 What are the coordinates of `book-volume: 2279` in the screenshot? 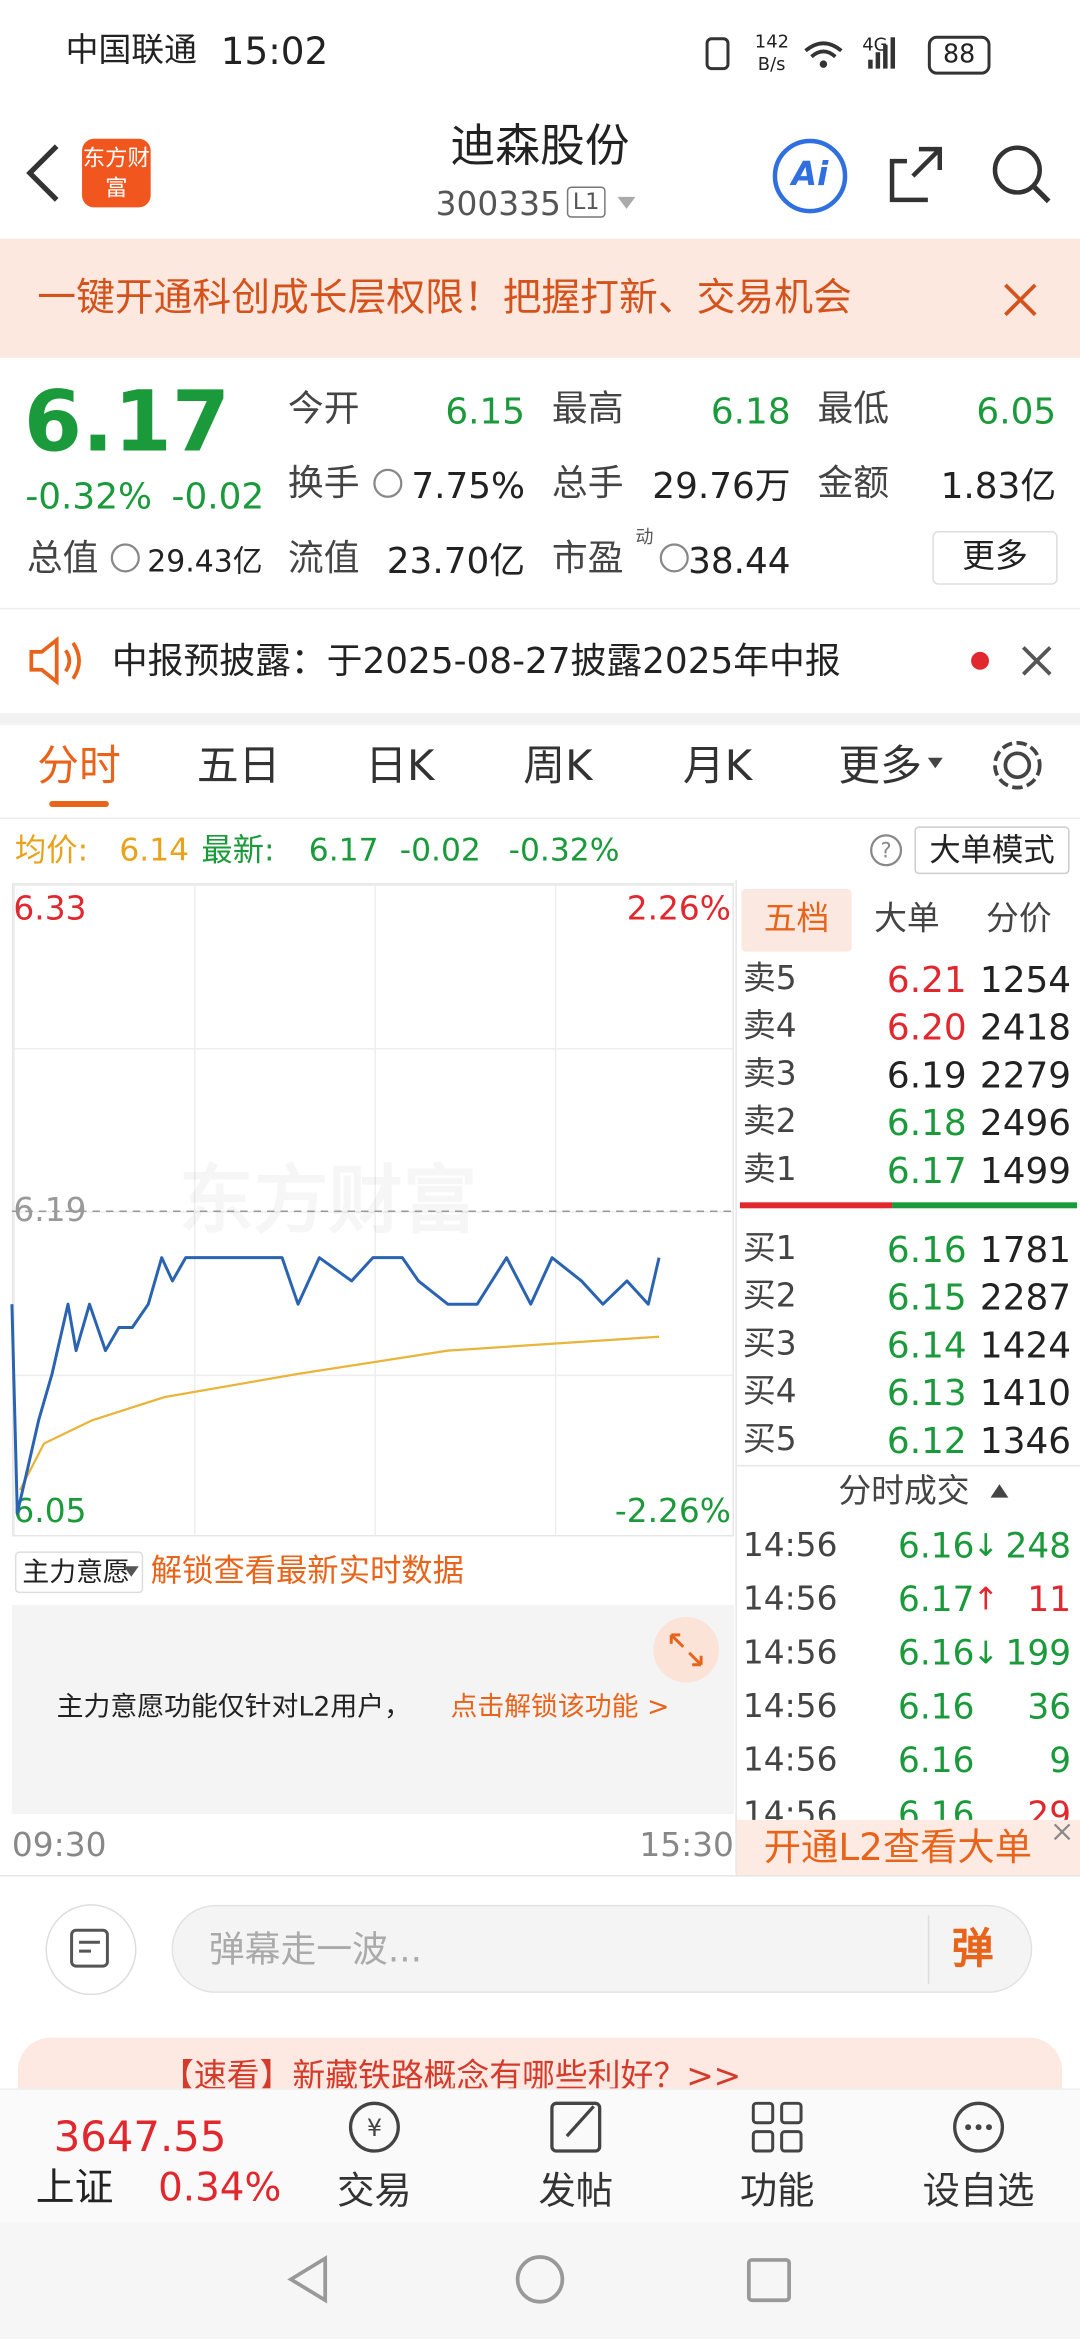 It's located at (1025, 1075).